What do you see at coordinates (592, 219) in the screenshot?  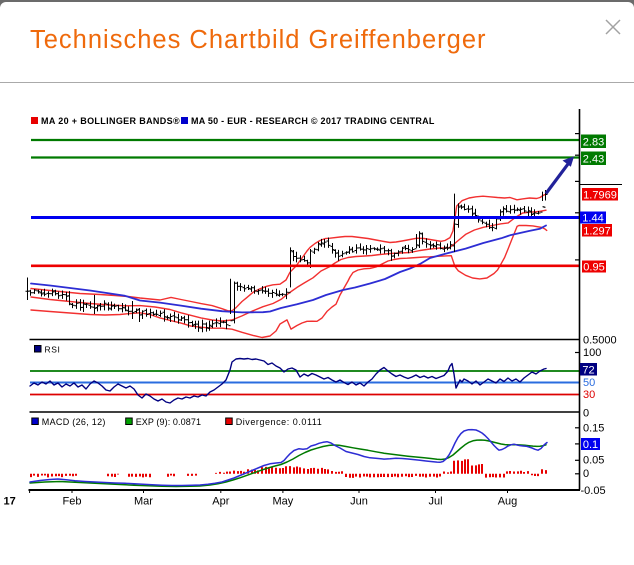 I see `svg-text: 1.44` at bounding box center [592, 219].